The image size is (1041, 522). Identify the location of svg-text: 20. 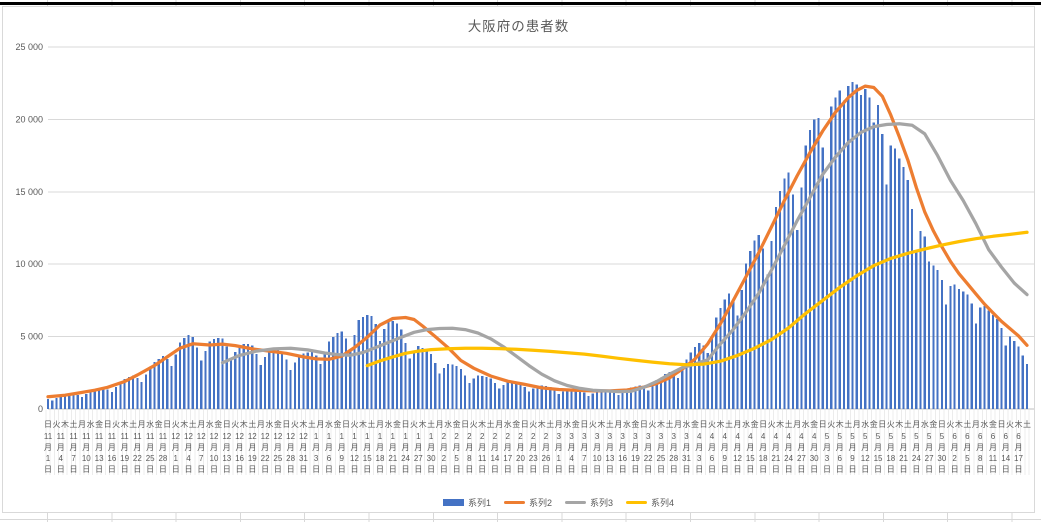
(520, 458).